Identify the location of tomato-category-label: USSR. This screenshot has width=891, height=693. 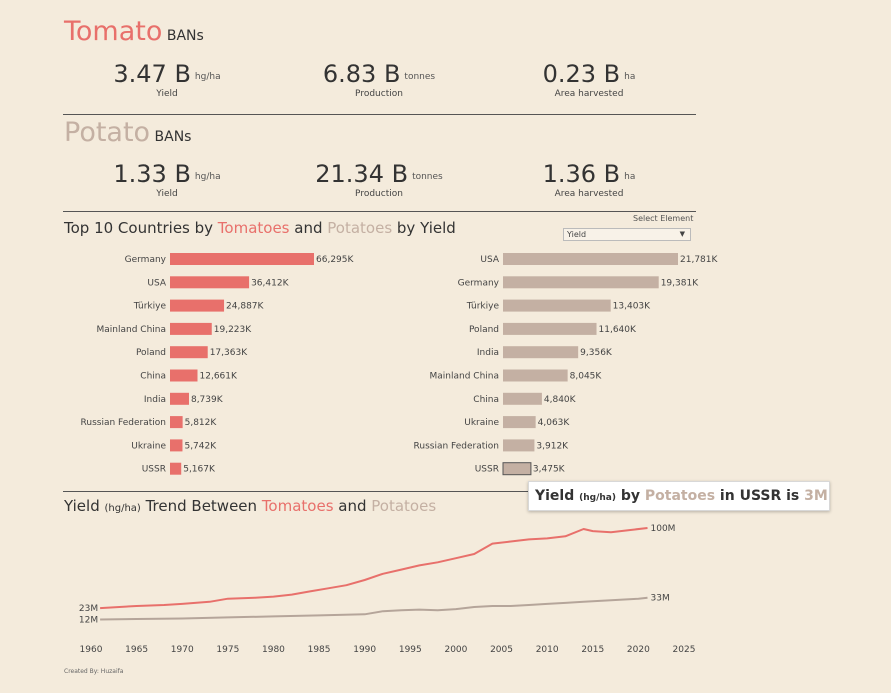
(154, 470).